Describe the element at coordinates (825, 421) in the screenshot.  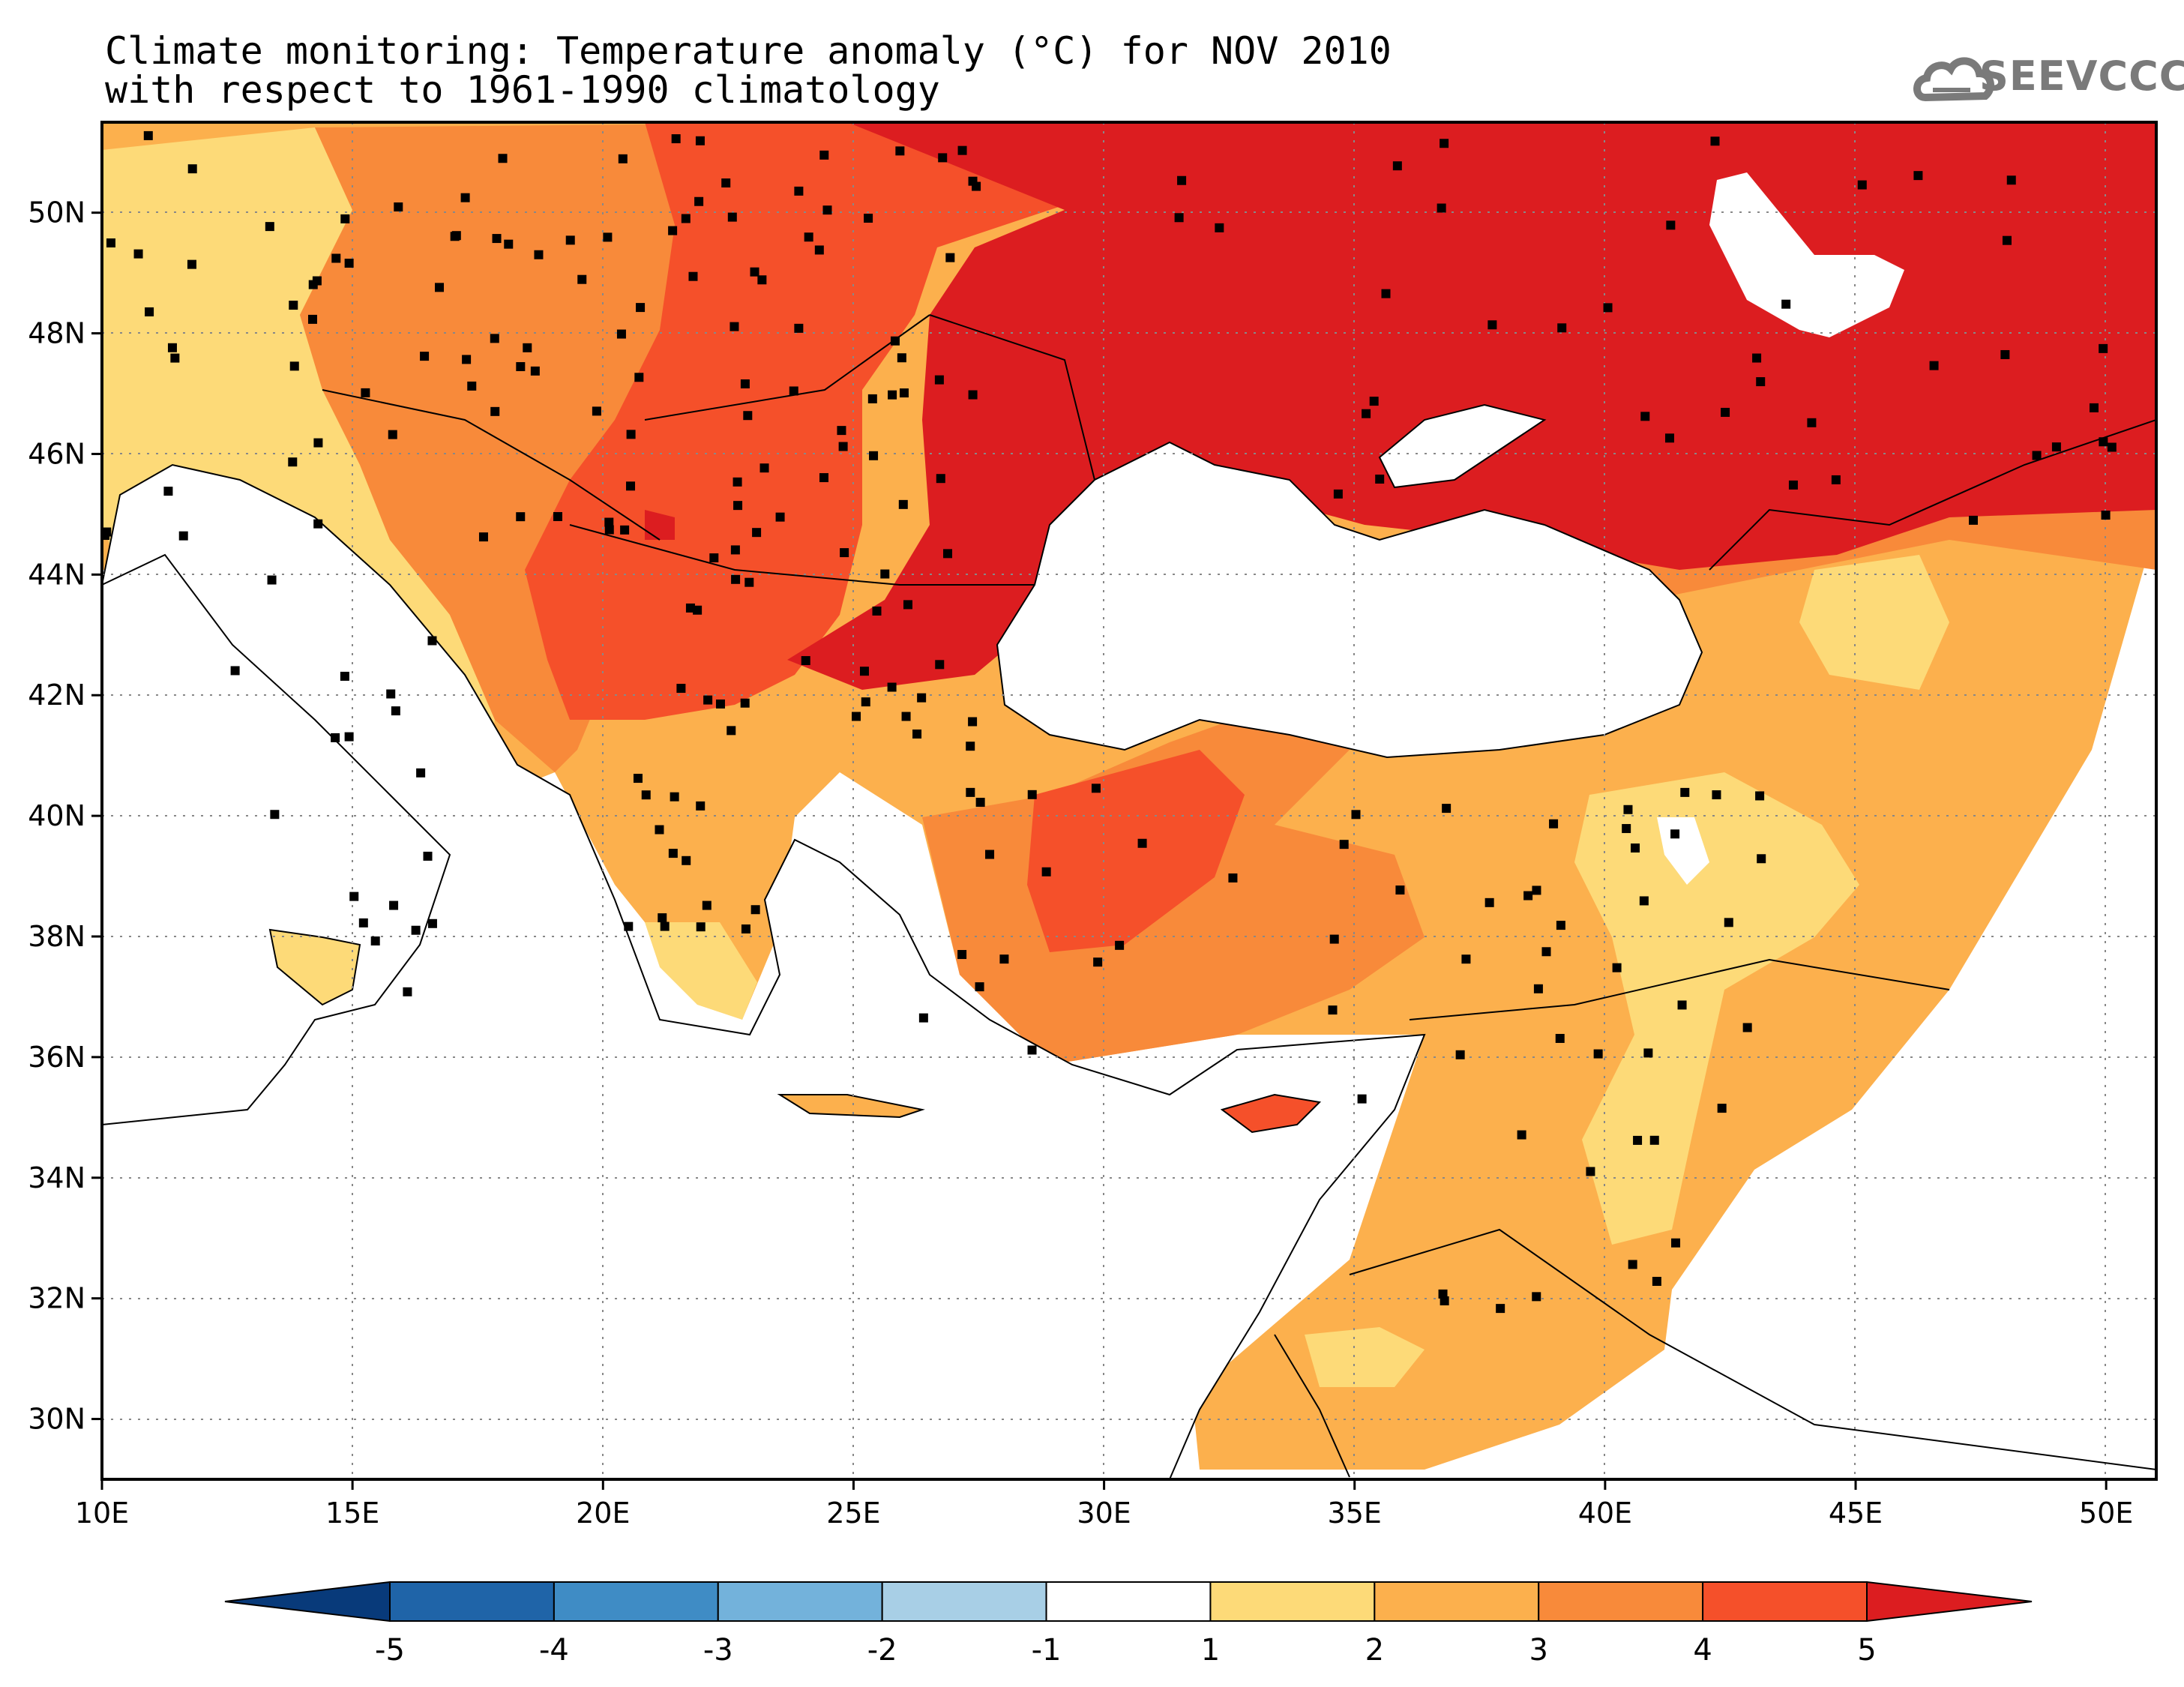
I see `anomaly-4-5-field` at that location.